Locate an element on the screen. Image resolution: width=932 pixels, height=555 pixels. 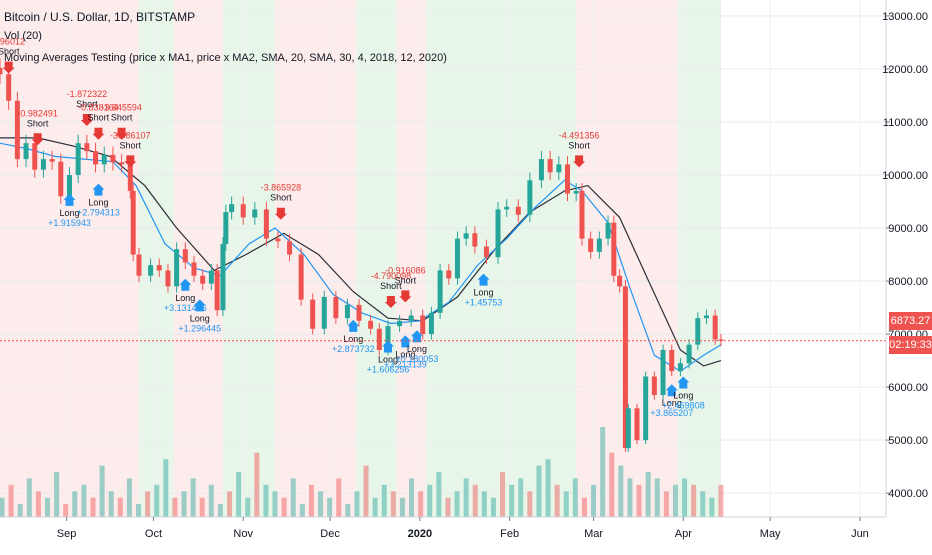
long-signal-value-2: +3.131476 is located at coordinates (185, 308).